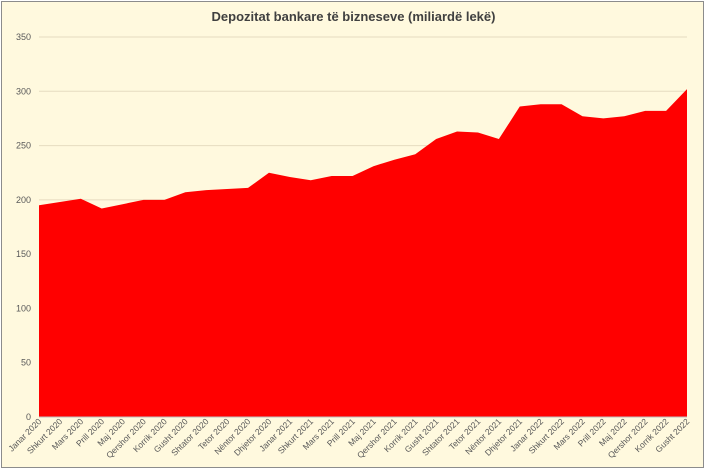 The height and width of the screenshot is (471, 707). What do you see at coordinates (28, 417) in the screenshot?
I see `y-tick-label: 0` at bounding box center [28, 417].